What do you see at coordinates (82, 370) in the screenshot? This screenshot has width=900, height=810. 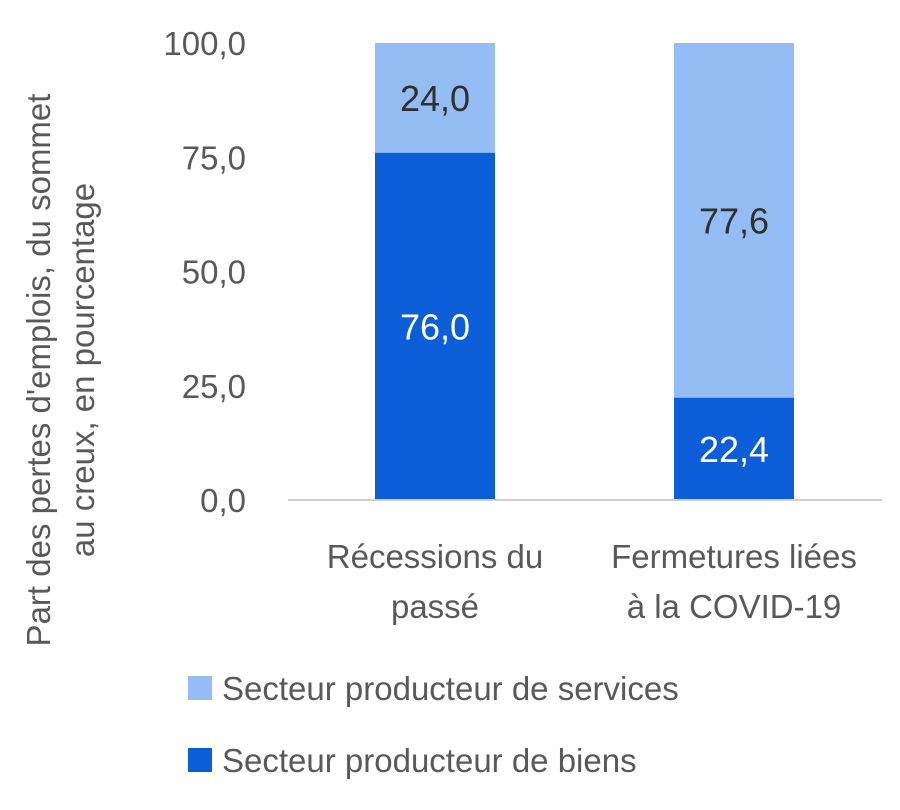 I see `y-axis-title: au creux, en pourcentage` at bounding box center [82, 370].